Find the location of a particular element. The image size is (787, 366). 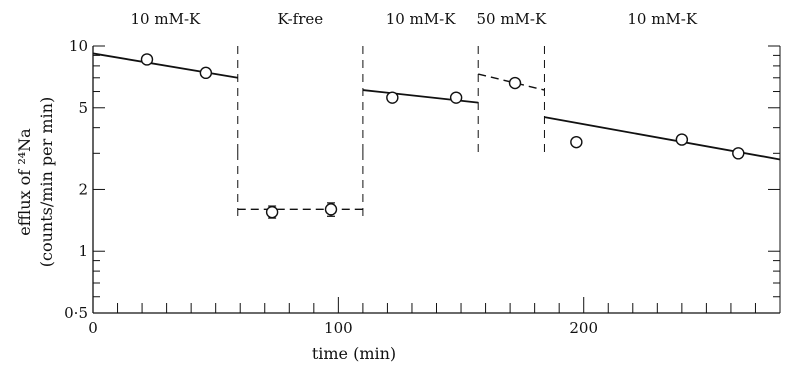

y-axis-label-line1: efflux of ²⁴Na is located at coordinates (24, 182).